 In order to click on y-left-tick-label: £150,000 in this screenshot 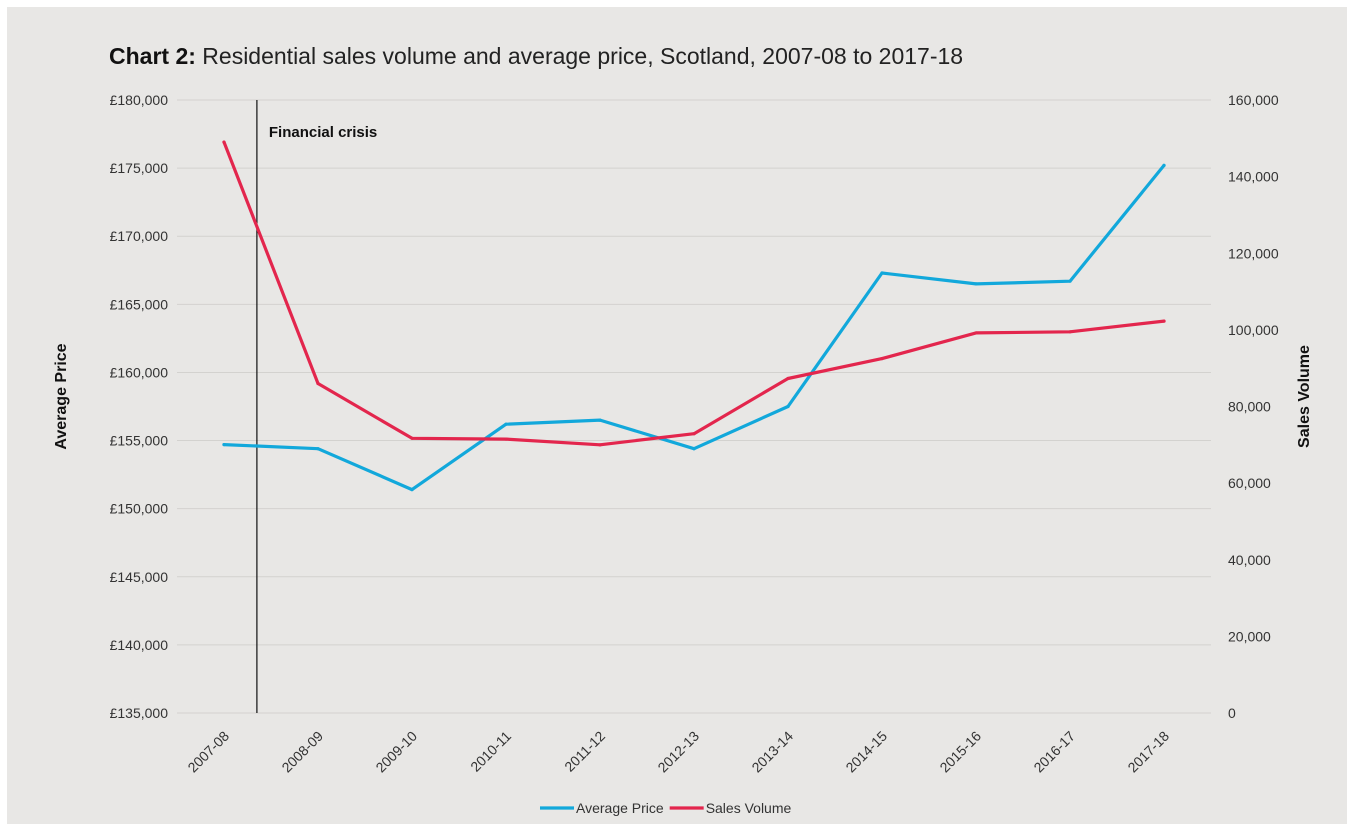, I will do `click(139, 509)`.